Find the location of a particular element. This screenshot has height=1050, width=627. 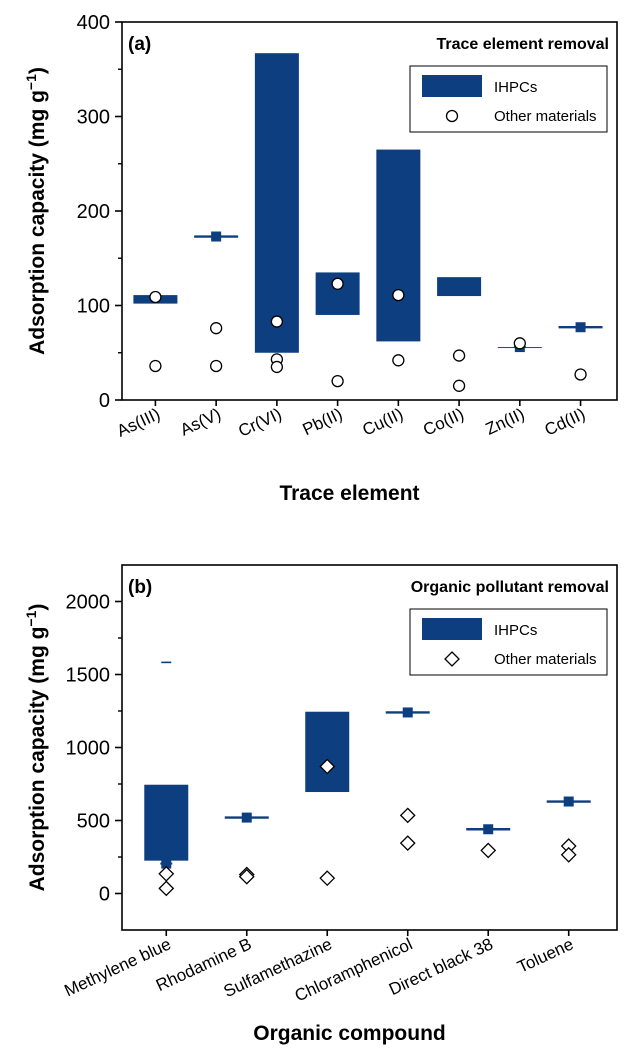

x-tick-label: Cd(II) is located at coordinates (565, 421).